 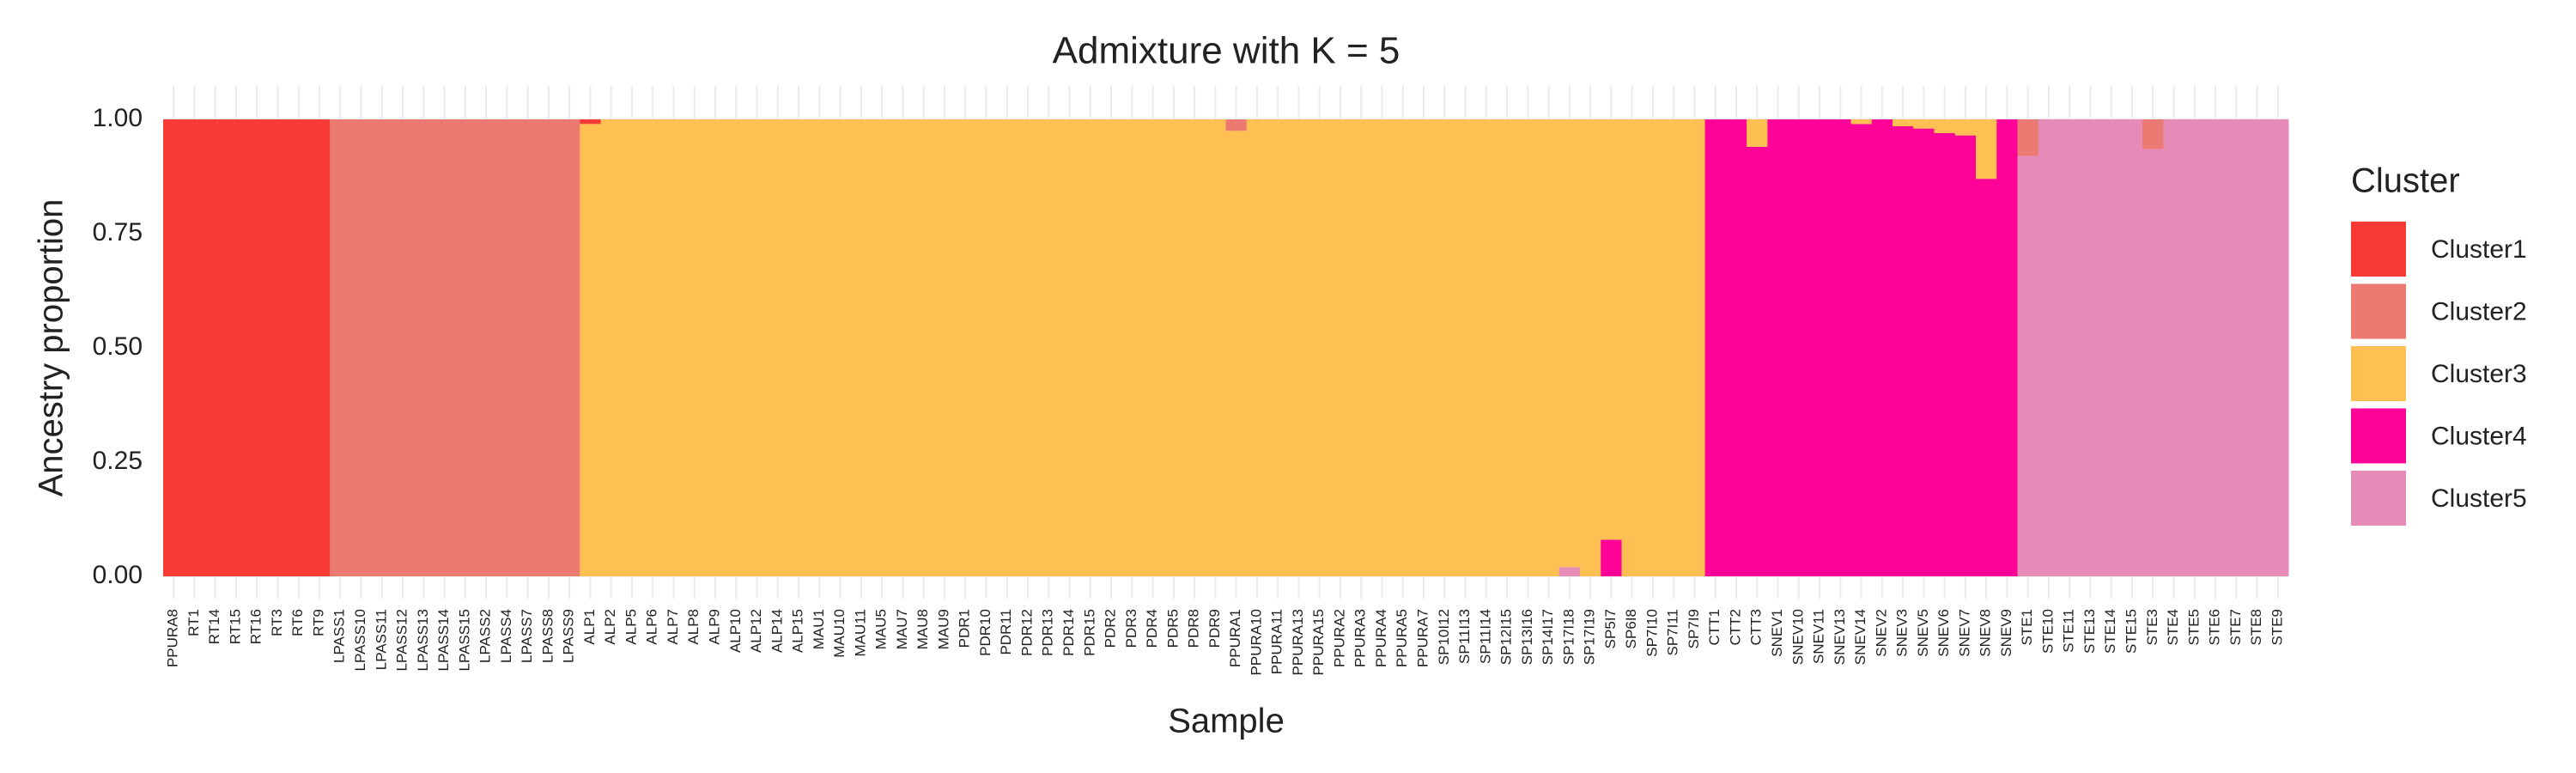 What do you see at coordinates (1464, 636) in the screenshot?
I see `x-tick-label: SP11I13` at bounding box center [1464, 636].